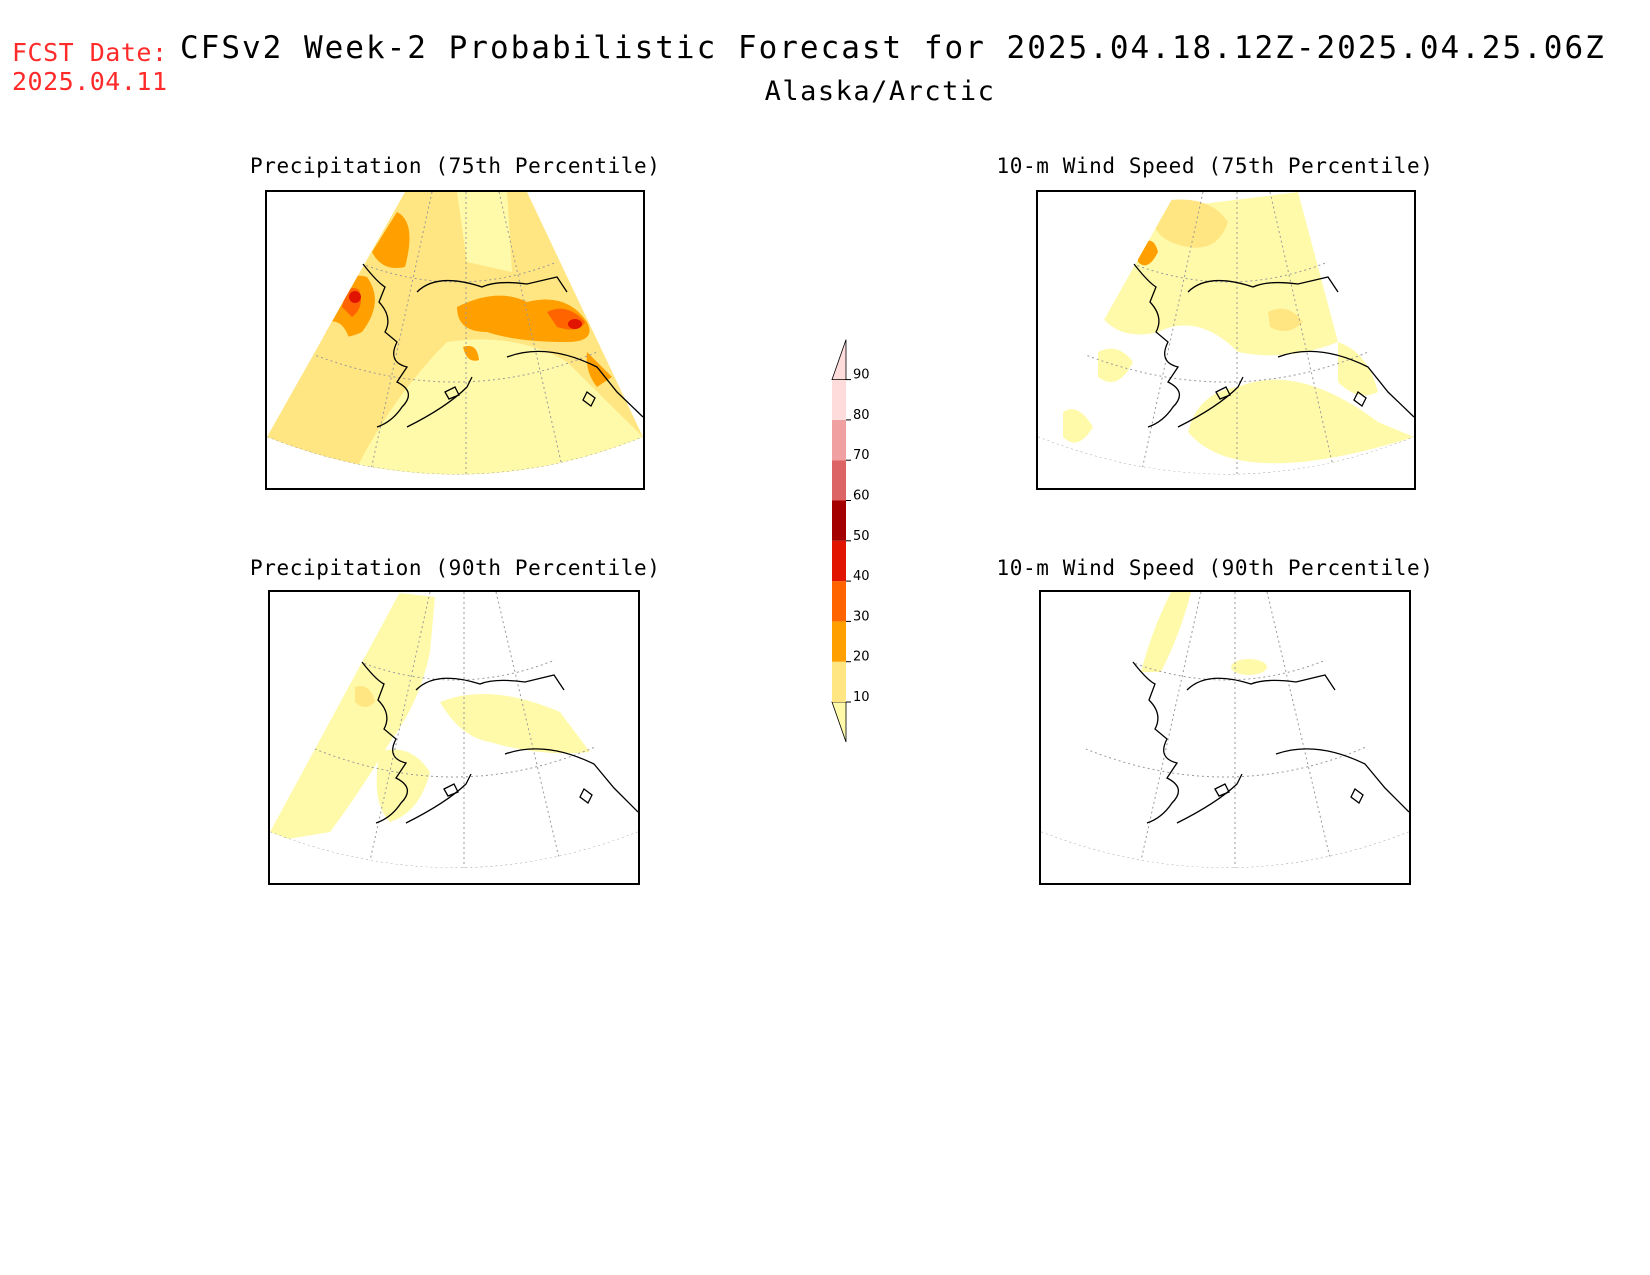 This screenshot has width=1650, height=1275. Describe the element at coordinates (90, 52) in the screenshot. I see `fcst-label: FCST Date:` at that location.